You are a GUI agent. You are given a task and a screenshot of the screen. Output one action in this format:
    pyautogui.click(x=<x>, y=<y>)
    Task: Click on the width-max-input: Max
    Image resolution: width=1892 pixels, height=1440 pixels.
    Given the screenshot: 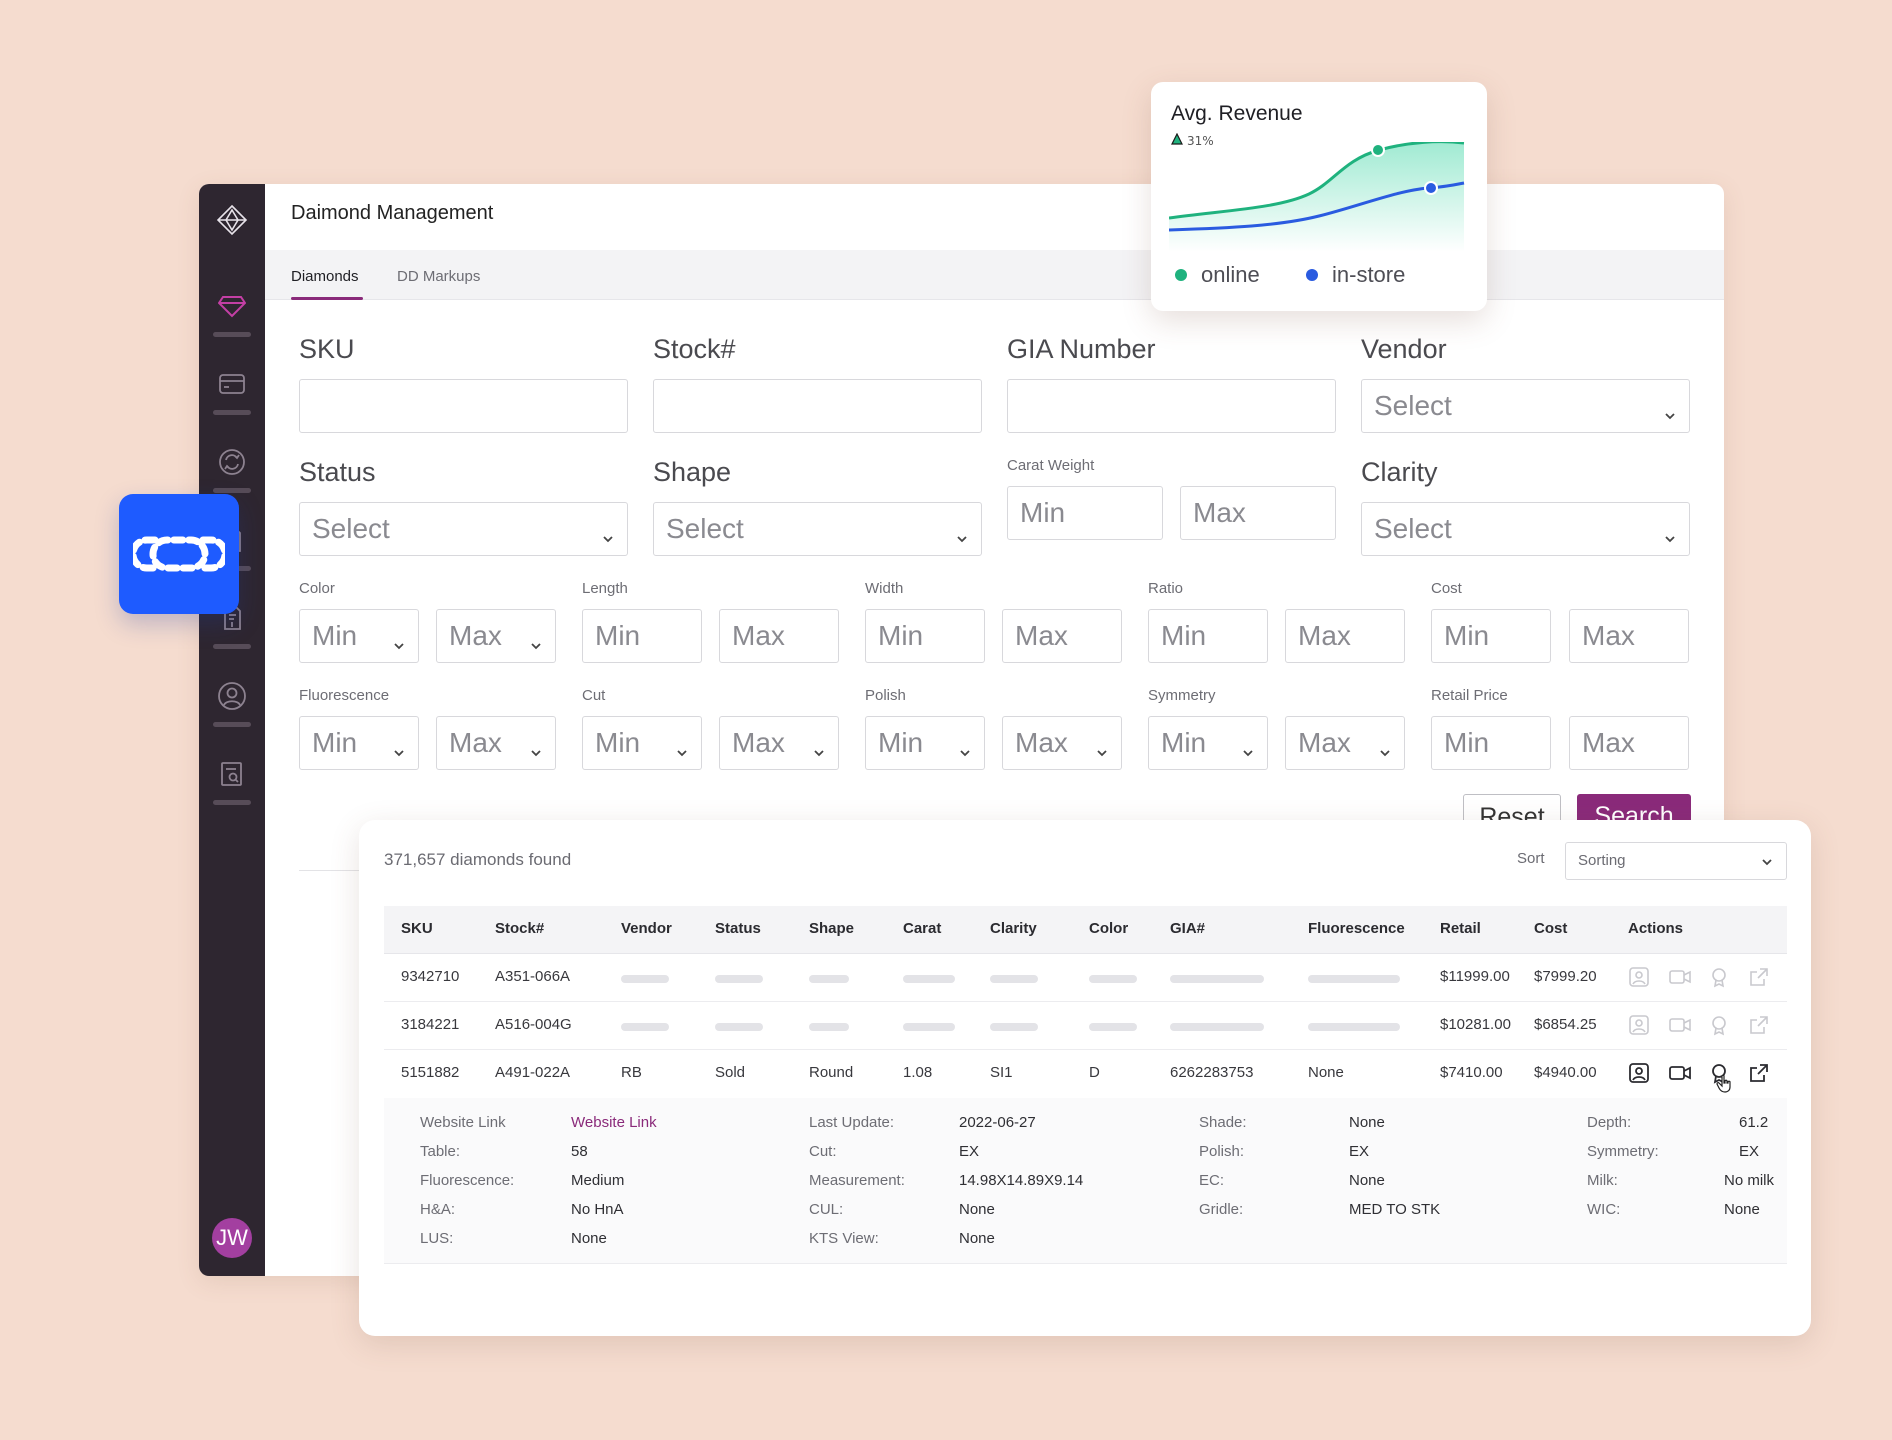 What is the action you would take?
    pyautogui.click(x=1062, y=636)
    